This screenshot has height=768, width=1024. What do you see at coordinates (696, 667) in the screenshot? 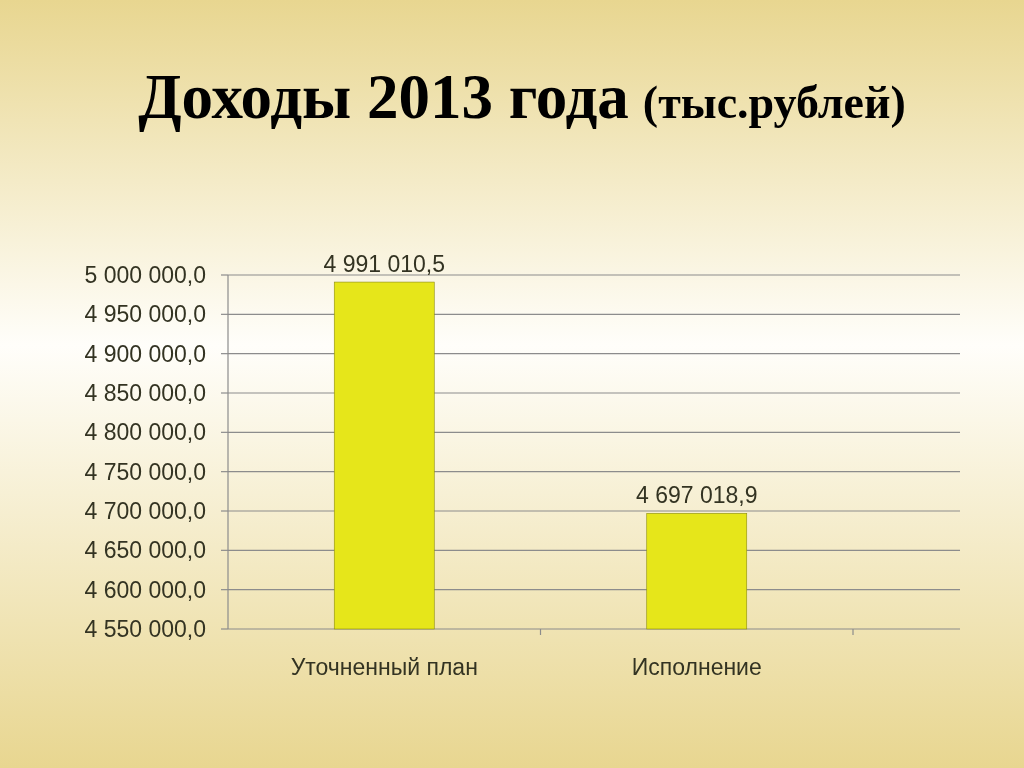
I see `x-tick-label: Исполнение` at bounding box center [696, 667].